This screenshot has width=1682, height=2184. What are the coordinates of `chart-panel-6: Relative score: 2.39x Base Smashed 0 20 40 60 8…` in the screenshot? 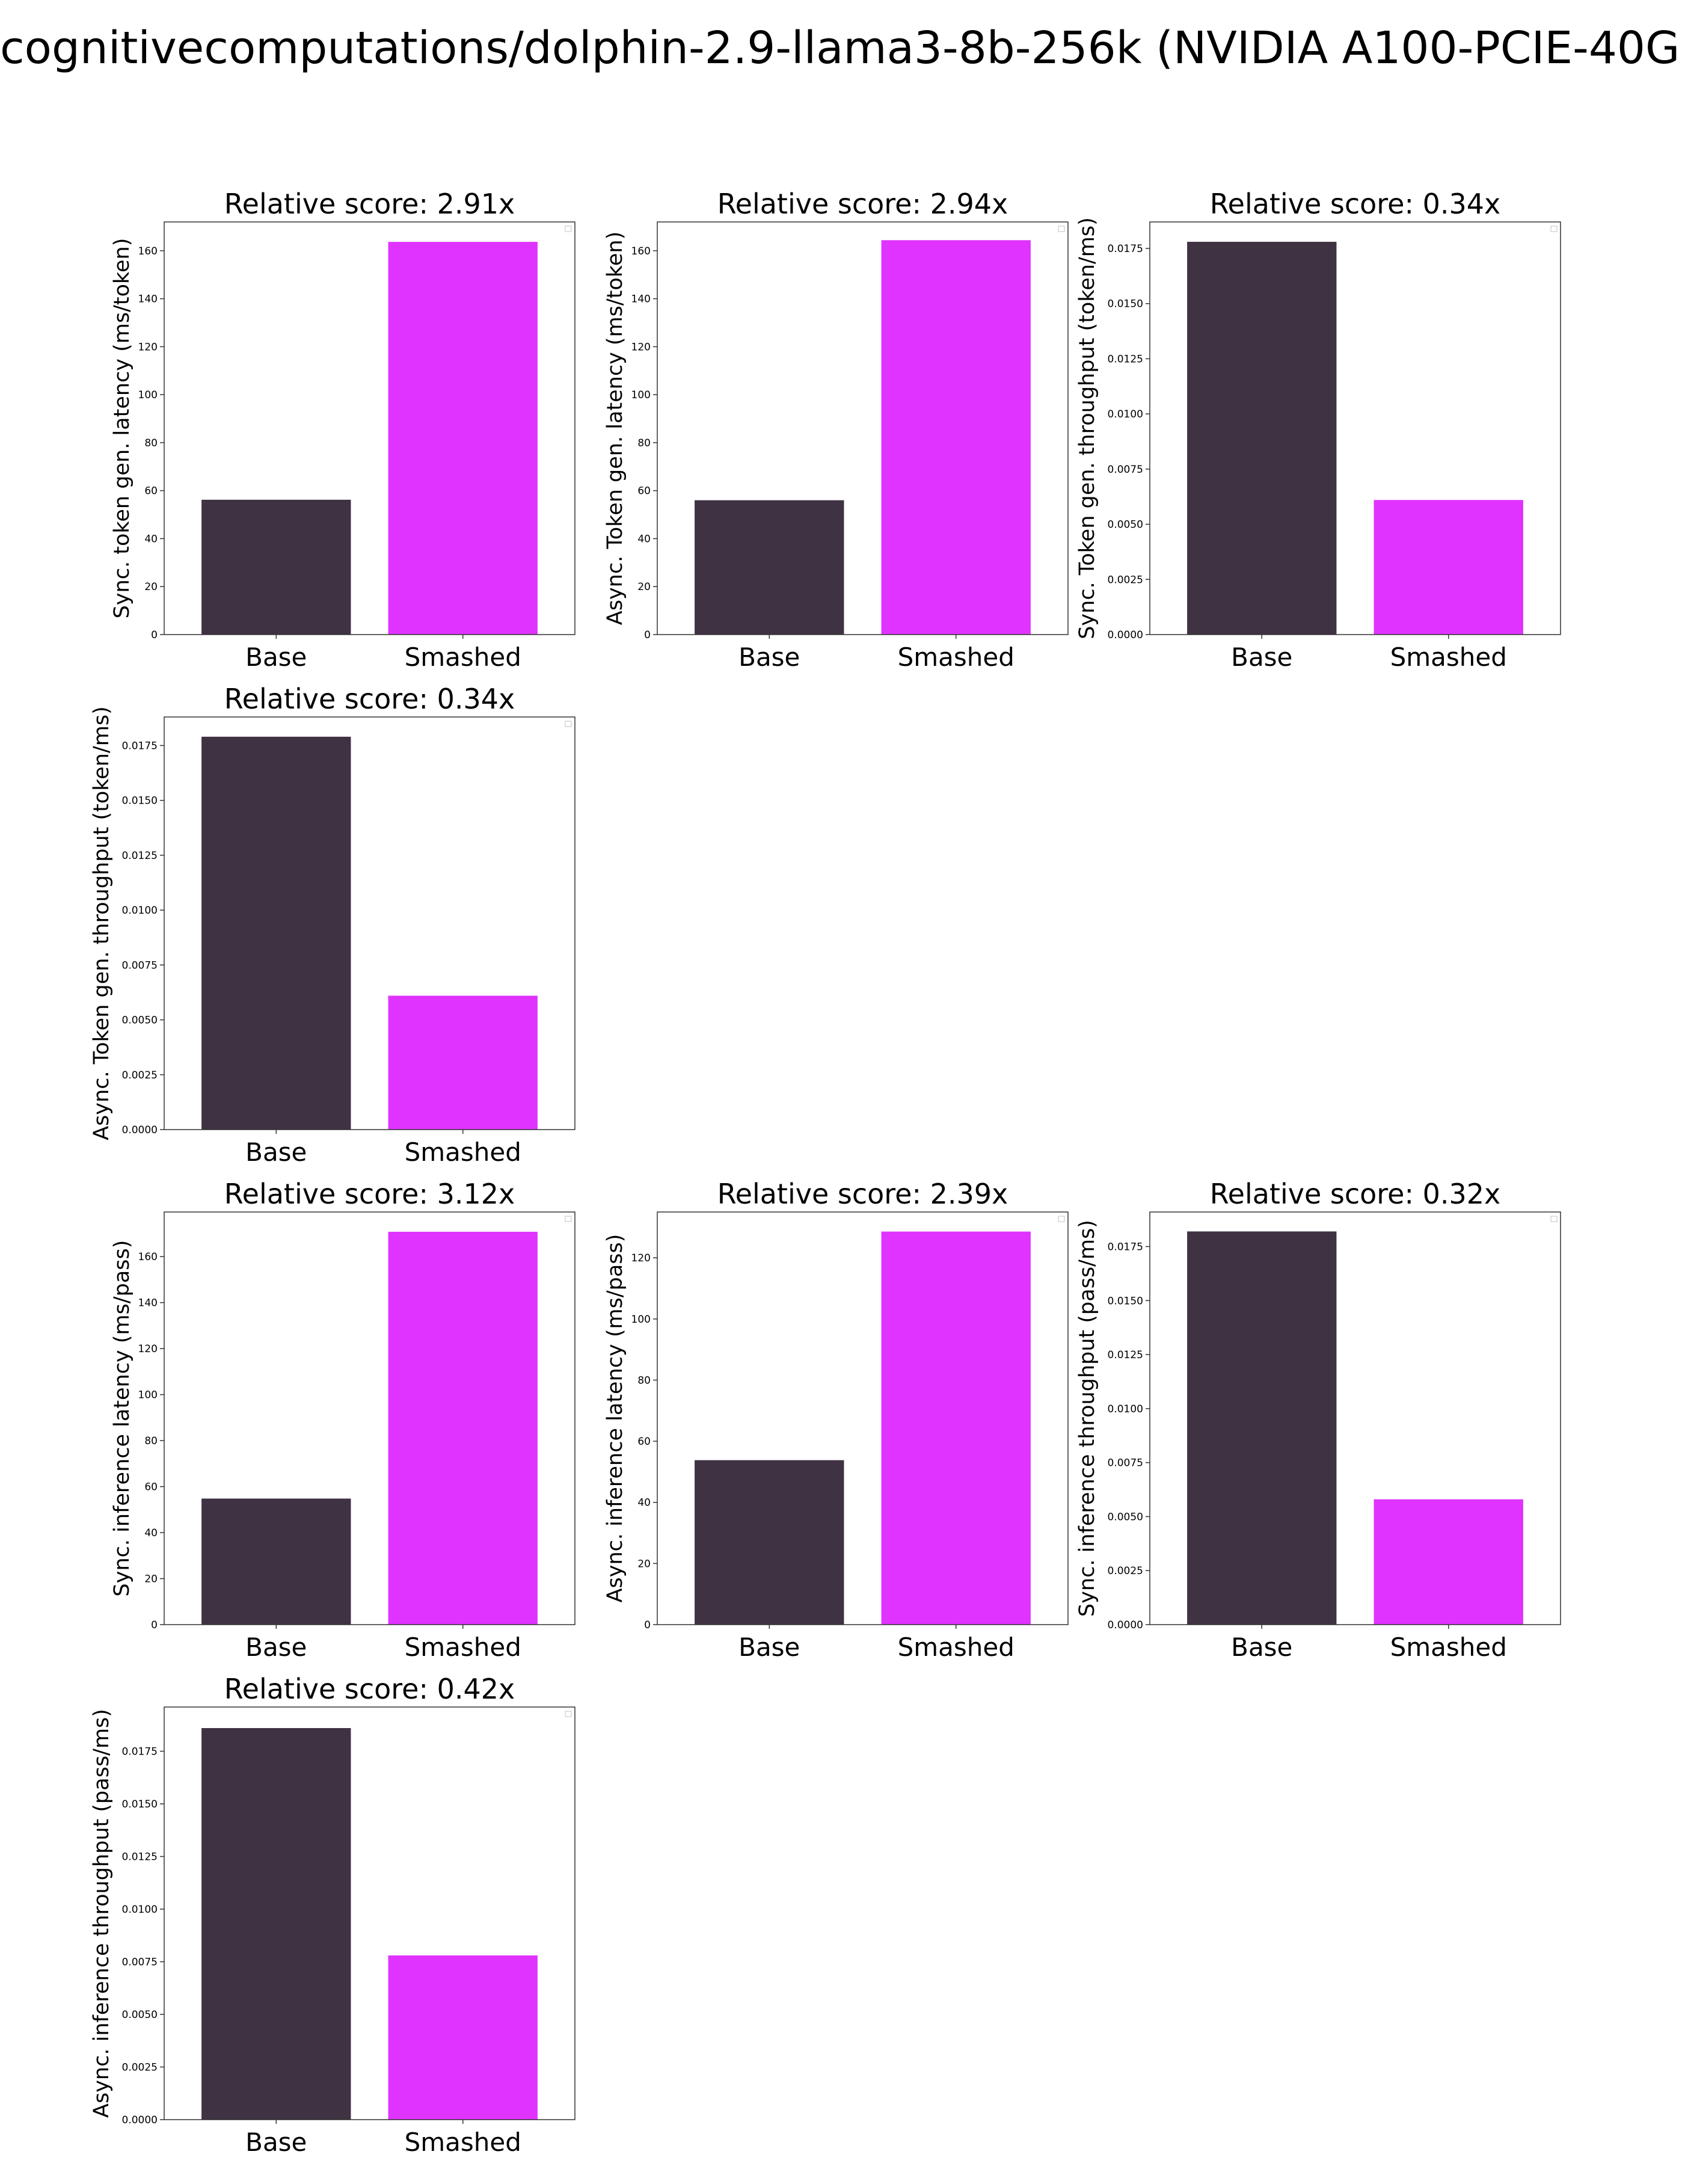 It's located at (836, 1420).